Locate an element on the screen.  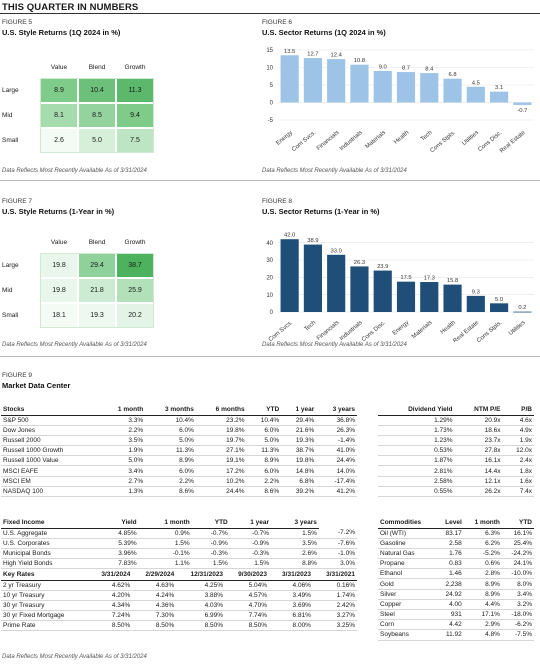
table-cell: -0.7% is located at coordinates (210, 533).